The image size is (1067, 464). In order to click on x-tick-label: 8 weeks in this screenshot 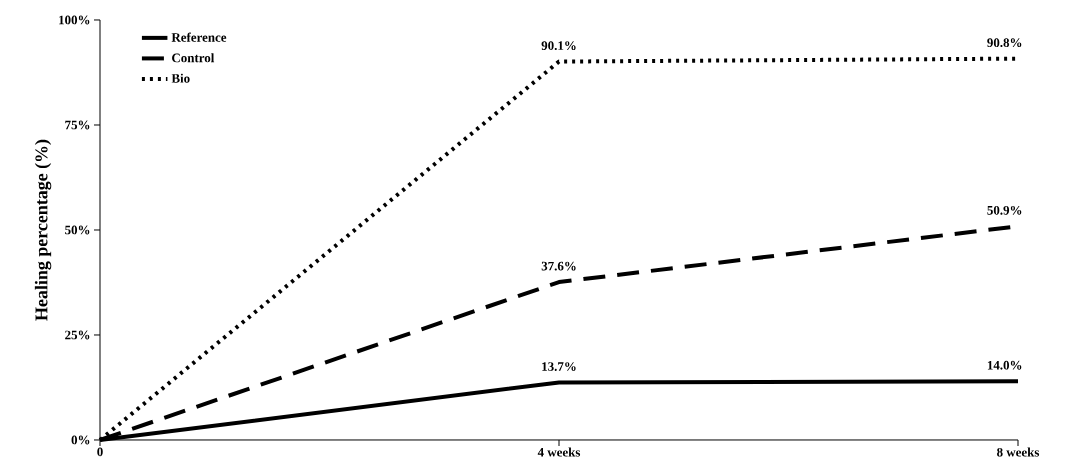, I will do `click(1018, 452)`.